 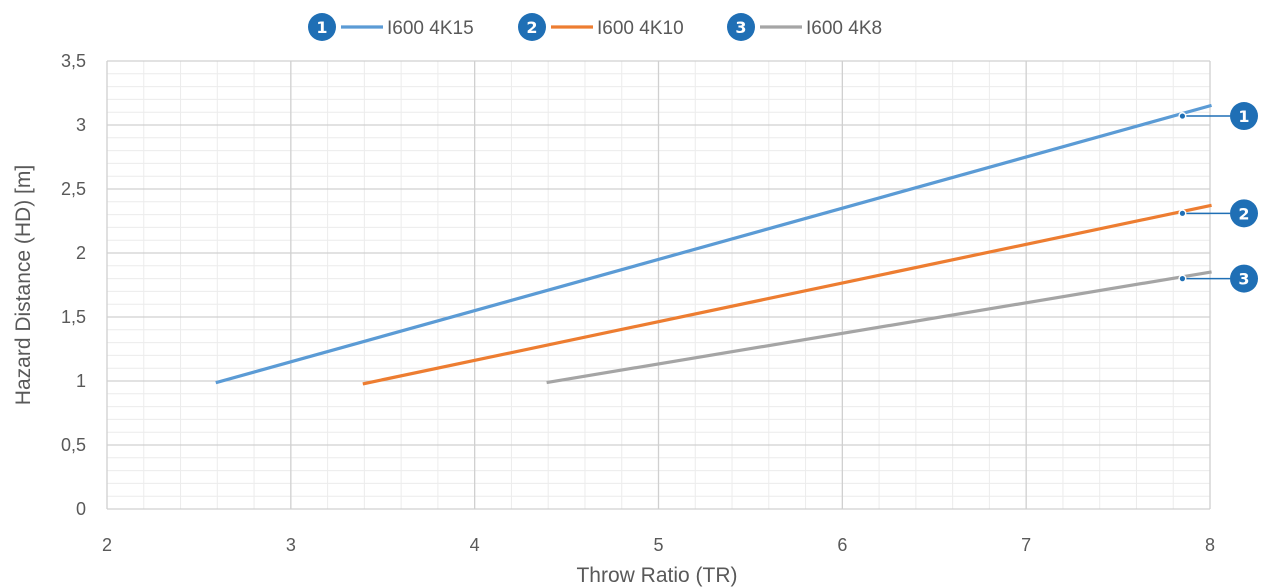 I want to click on x-tick-label: 8, so click(x=1210, y=545).